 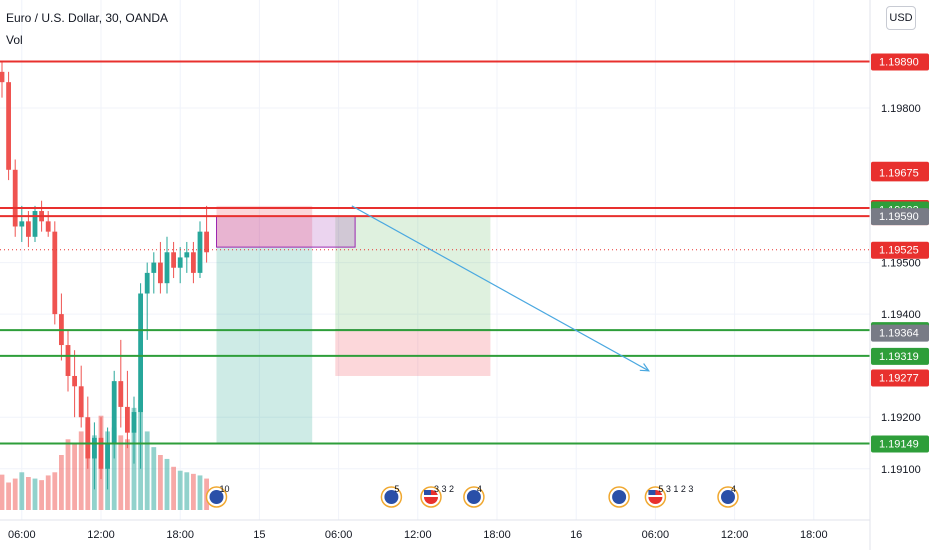 I want to click on price-tick-label: 1.19800, so click(x=901, y=109).